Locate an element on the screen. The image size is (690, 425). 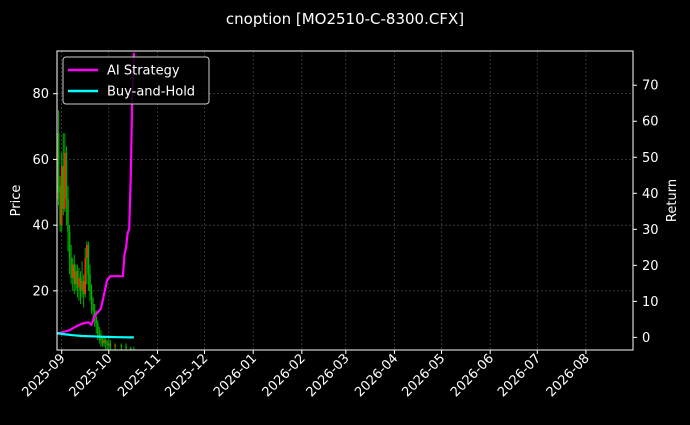
y-left-tick-label: 40 is located at coordinates (40, 226).